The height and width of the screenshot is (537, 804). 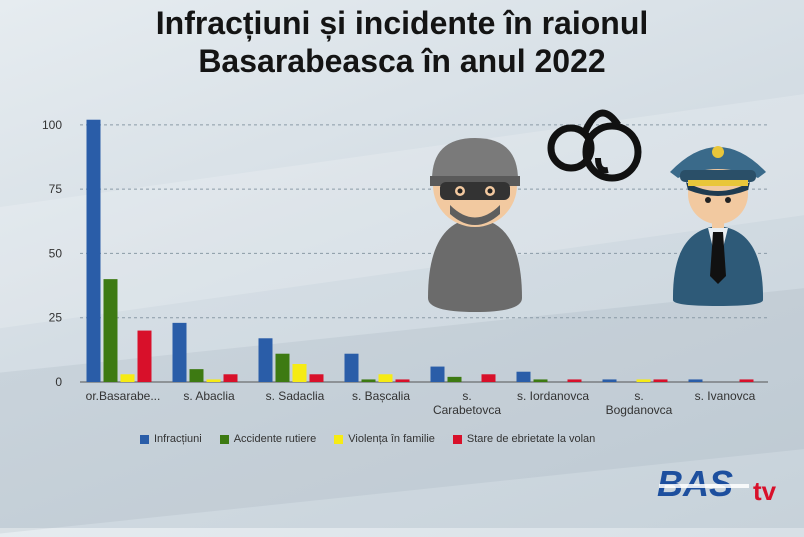 I want to click on legend-label: Violența în familie, so click(x=391, y=439).